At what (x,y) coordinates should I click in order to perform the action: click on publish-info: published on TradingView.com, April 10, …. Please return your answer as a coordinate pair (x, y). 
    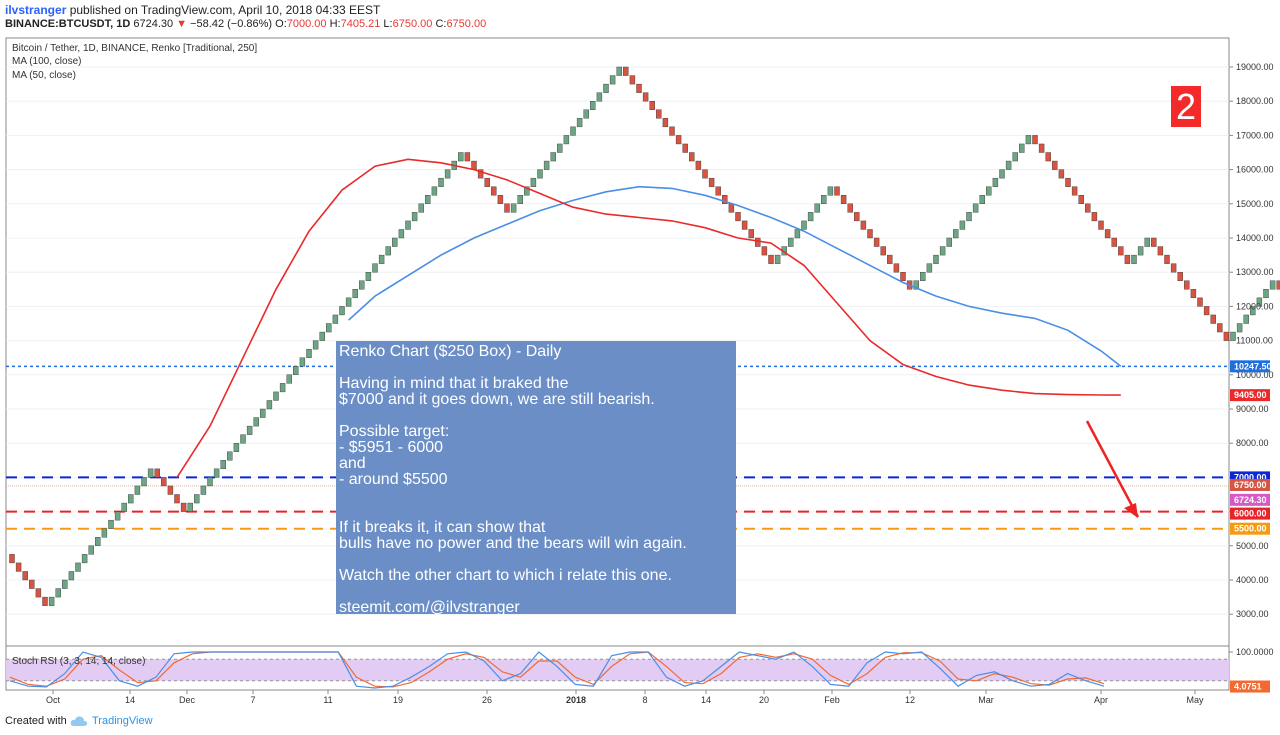
    Looking at the image, I should click on (225, 10).